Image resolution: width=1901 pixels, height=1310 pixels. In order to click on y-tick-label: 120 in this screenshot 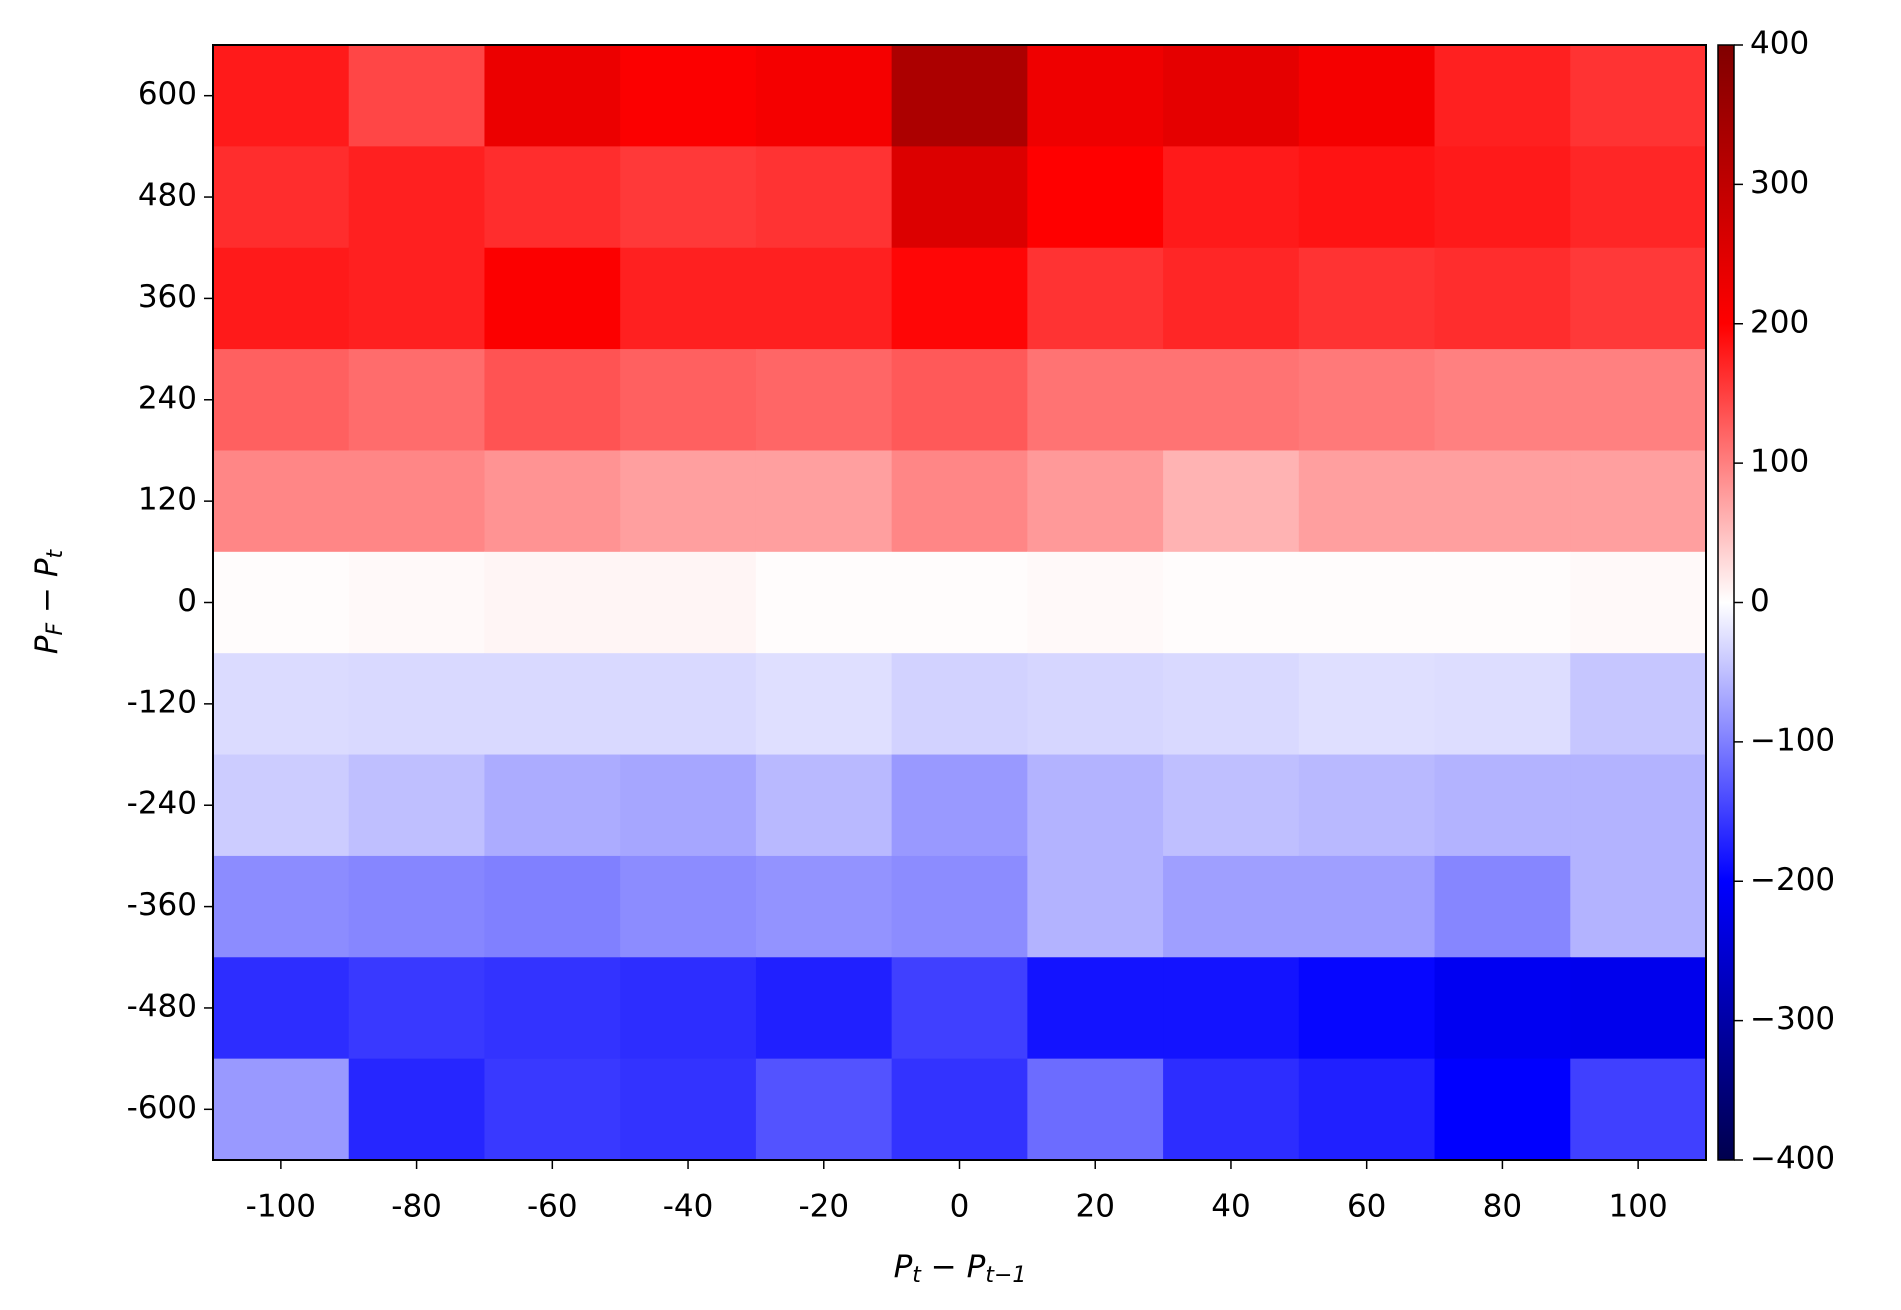, I will do `click(167, 500)`.